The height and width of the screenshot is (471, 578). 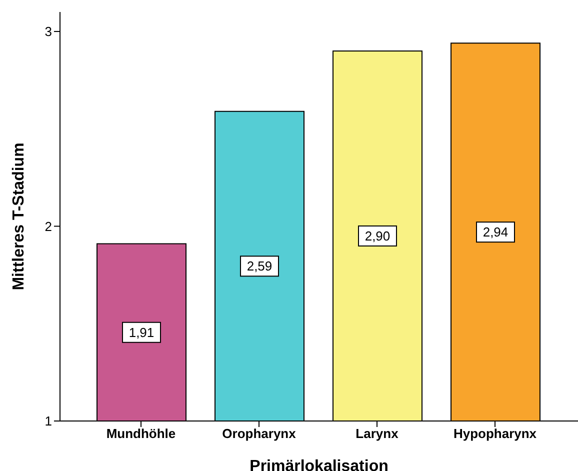 What do you see at coordinates (259, 266) in the screenshot?
I see `data-label: 2,59` at bounding box center [259, 266].